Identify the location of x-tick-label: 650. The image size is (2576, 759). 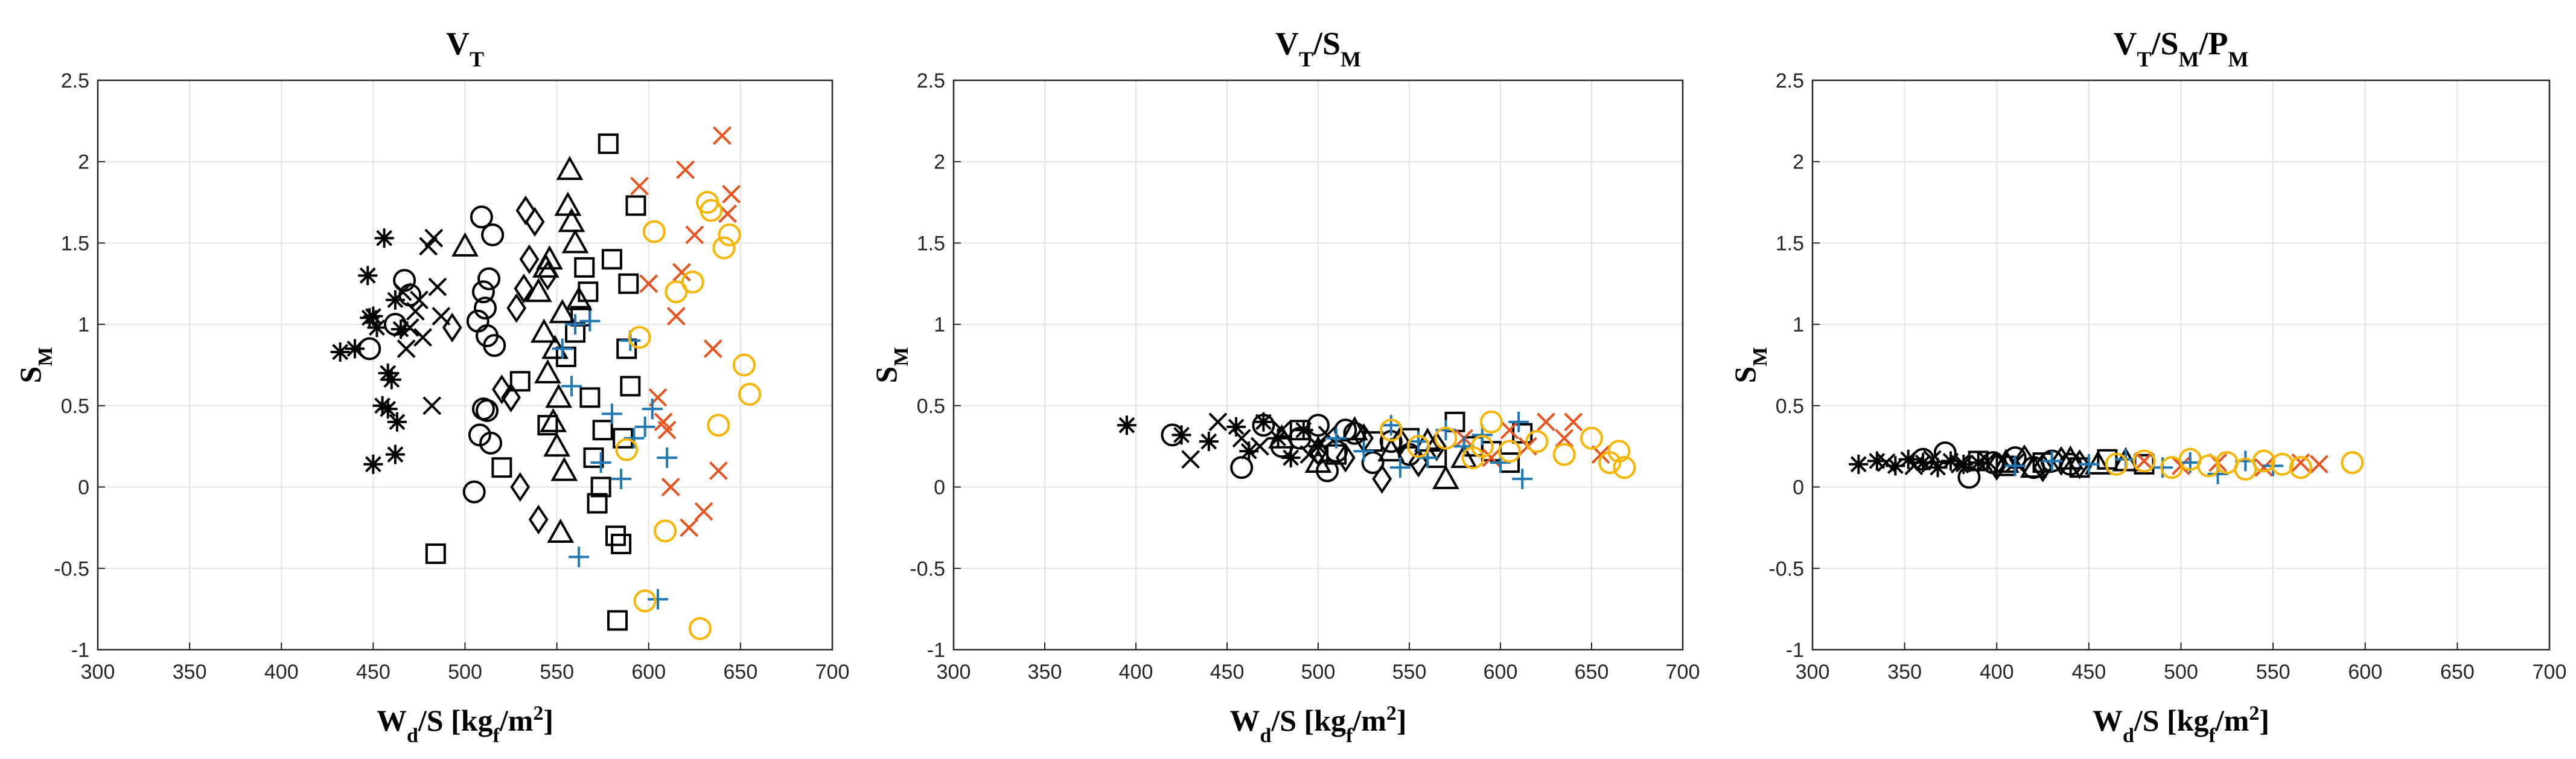
(2457, 672).